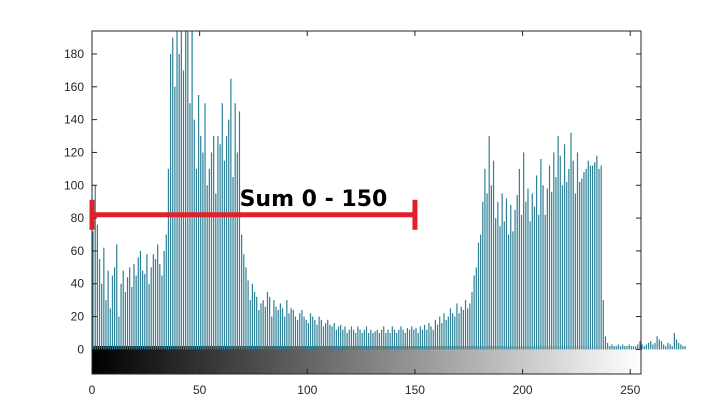  I want to click on gray-colorbar, so click(366, 360).